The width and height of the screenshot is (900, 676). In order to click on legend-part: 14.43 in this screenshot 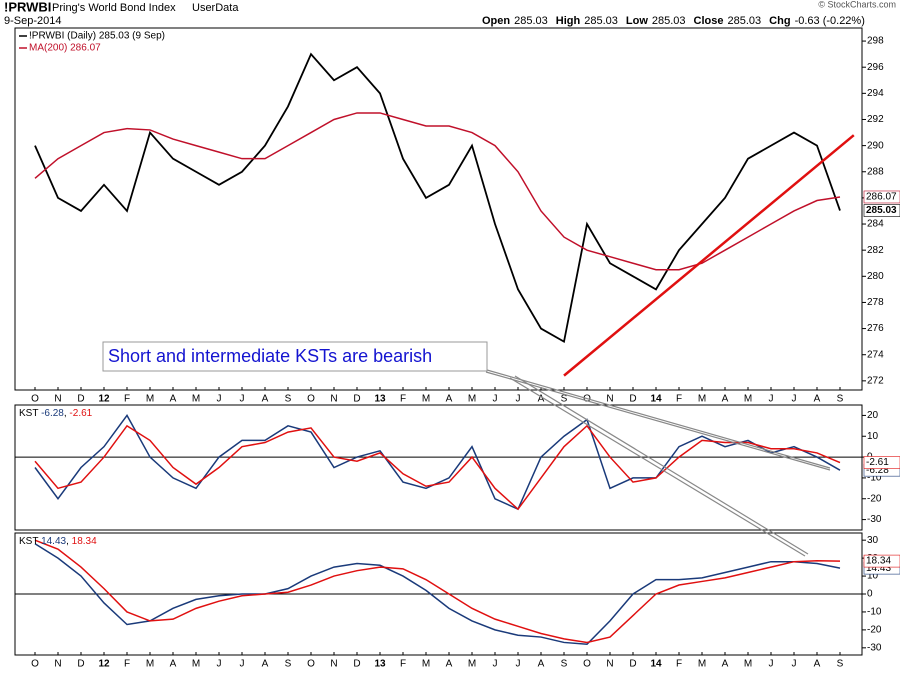, I will do `click(53, 541)`.